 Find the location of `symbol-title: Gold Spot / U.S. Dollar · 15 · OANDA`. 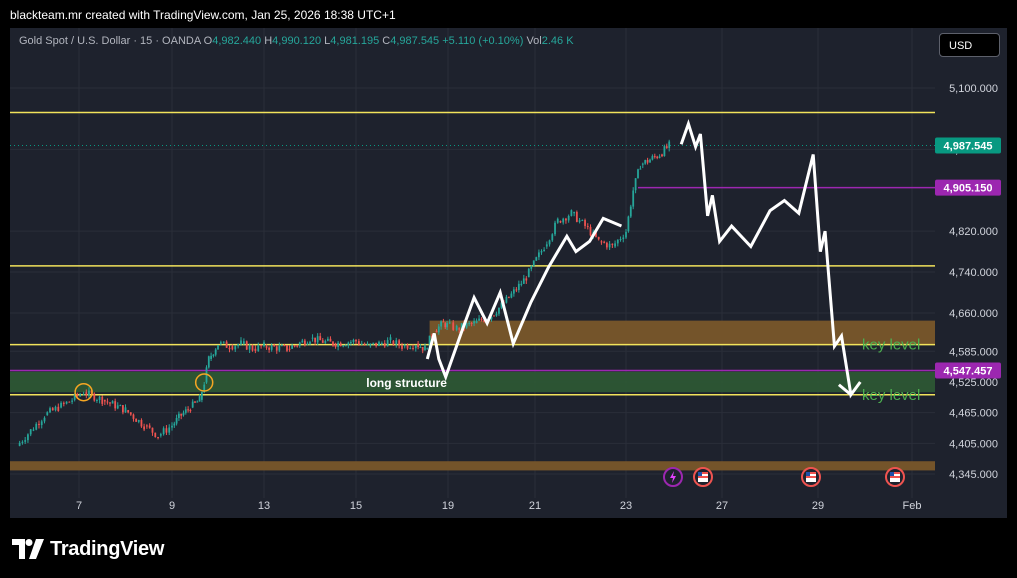

symbol-title: Gold Spot / U.S. Dollar · 15 · OANDA is located at coordinates (110, 41).